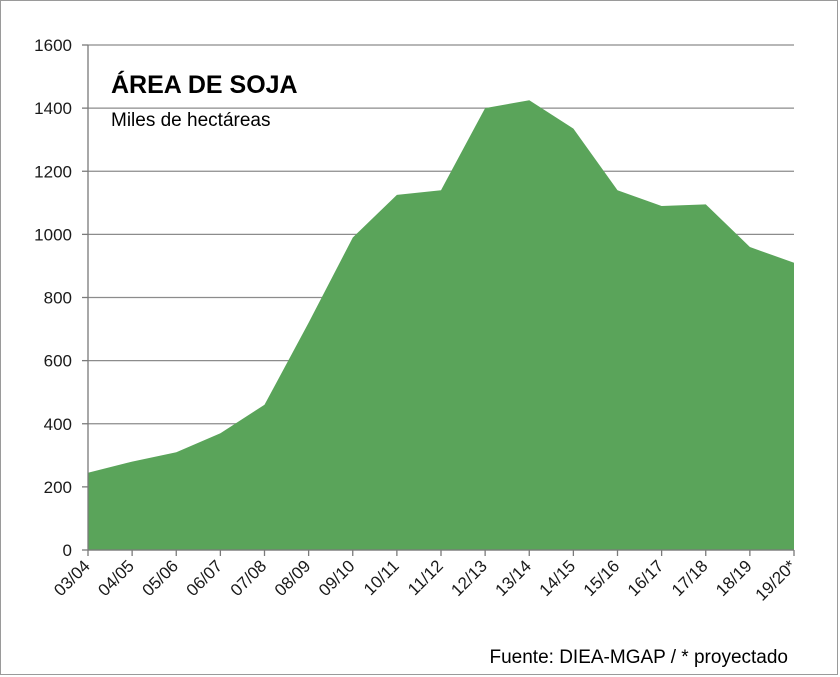  Describe the element at coordinates (204, 84) in the screenshot. I see `chart-title: ÁREA DE SOJA` at that location.